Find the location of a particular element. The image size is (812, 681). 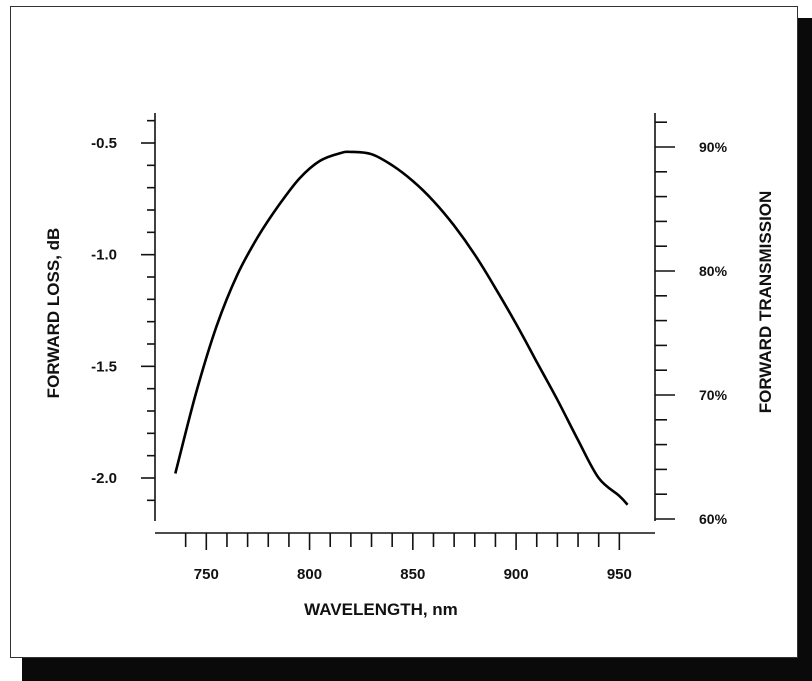

y2-tick-label: 80% is located at coordinates (713, 271).